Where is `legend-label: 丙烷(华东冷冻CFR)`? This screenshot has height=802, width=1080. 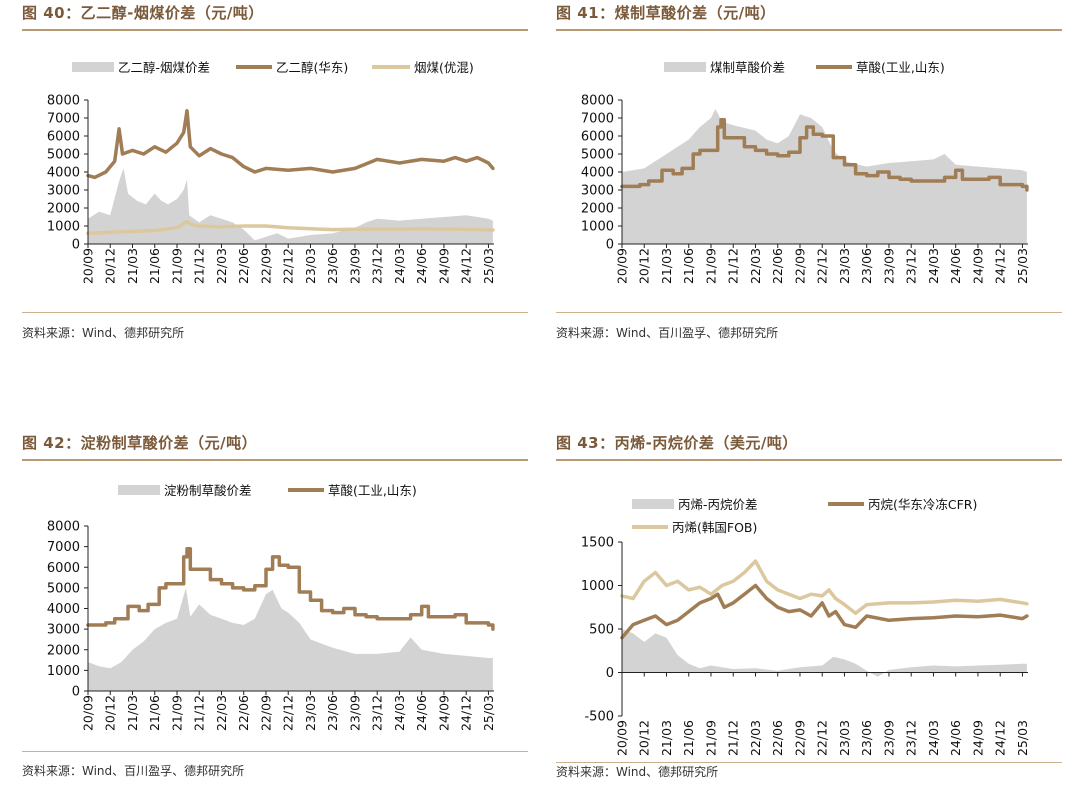 legend-label: 丙烷(华东冷冻CFR) is located at coordinates (922, 504).